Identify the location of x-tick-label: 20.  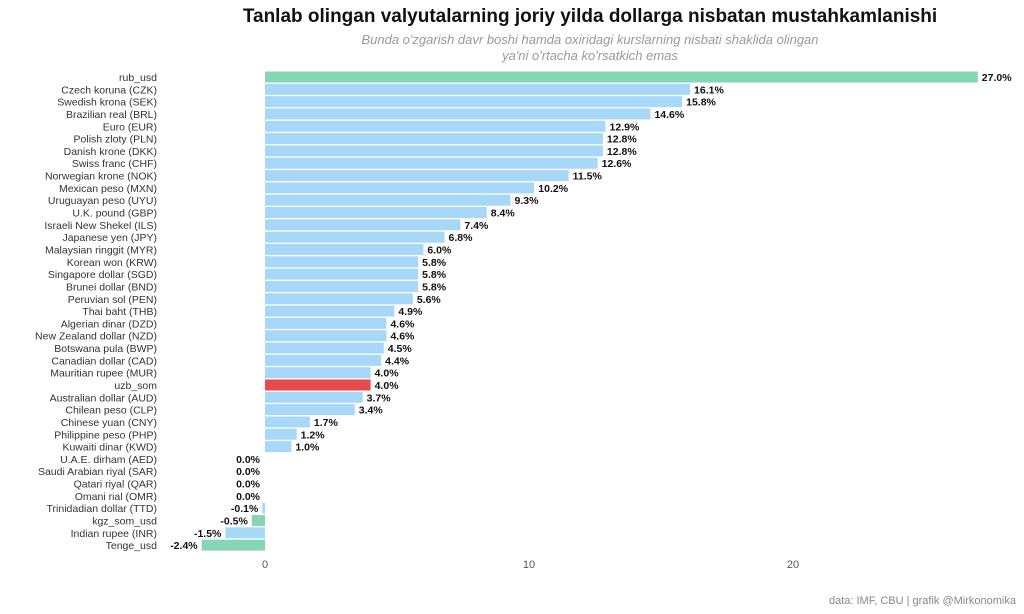
(793, 565).